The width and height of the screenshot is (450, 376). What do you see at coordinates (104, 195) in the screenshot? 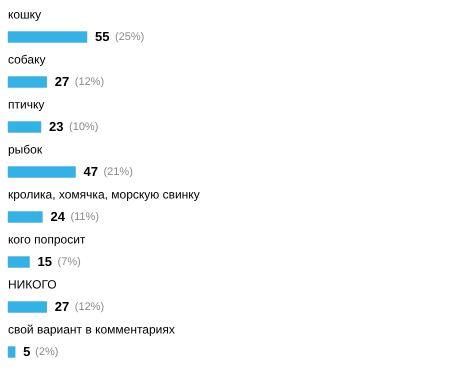
I see `y-tick-label: кролика, хомячка, морскую свинку` at bounding box center [104, 195].